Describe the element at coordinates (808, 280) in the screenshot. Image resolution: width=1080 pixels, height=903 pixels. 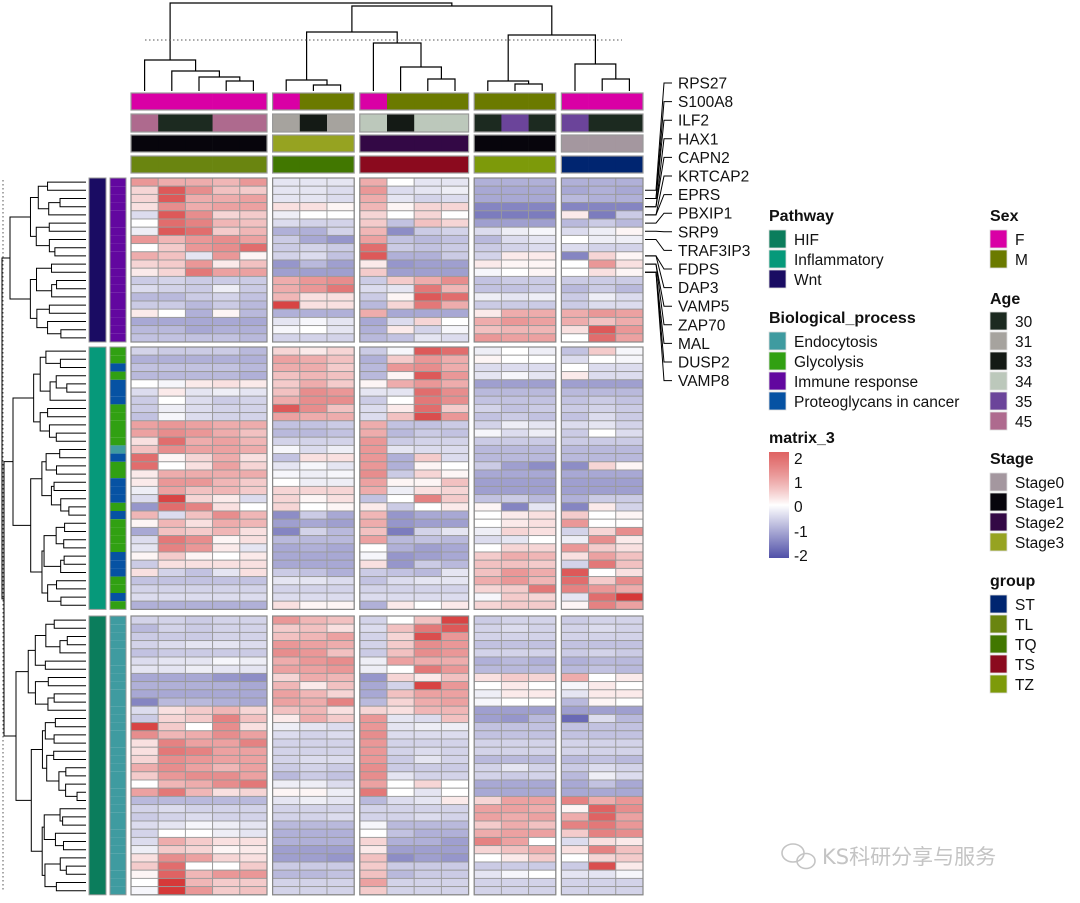
I see `legend-item-label: Wnt` at that location.